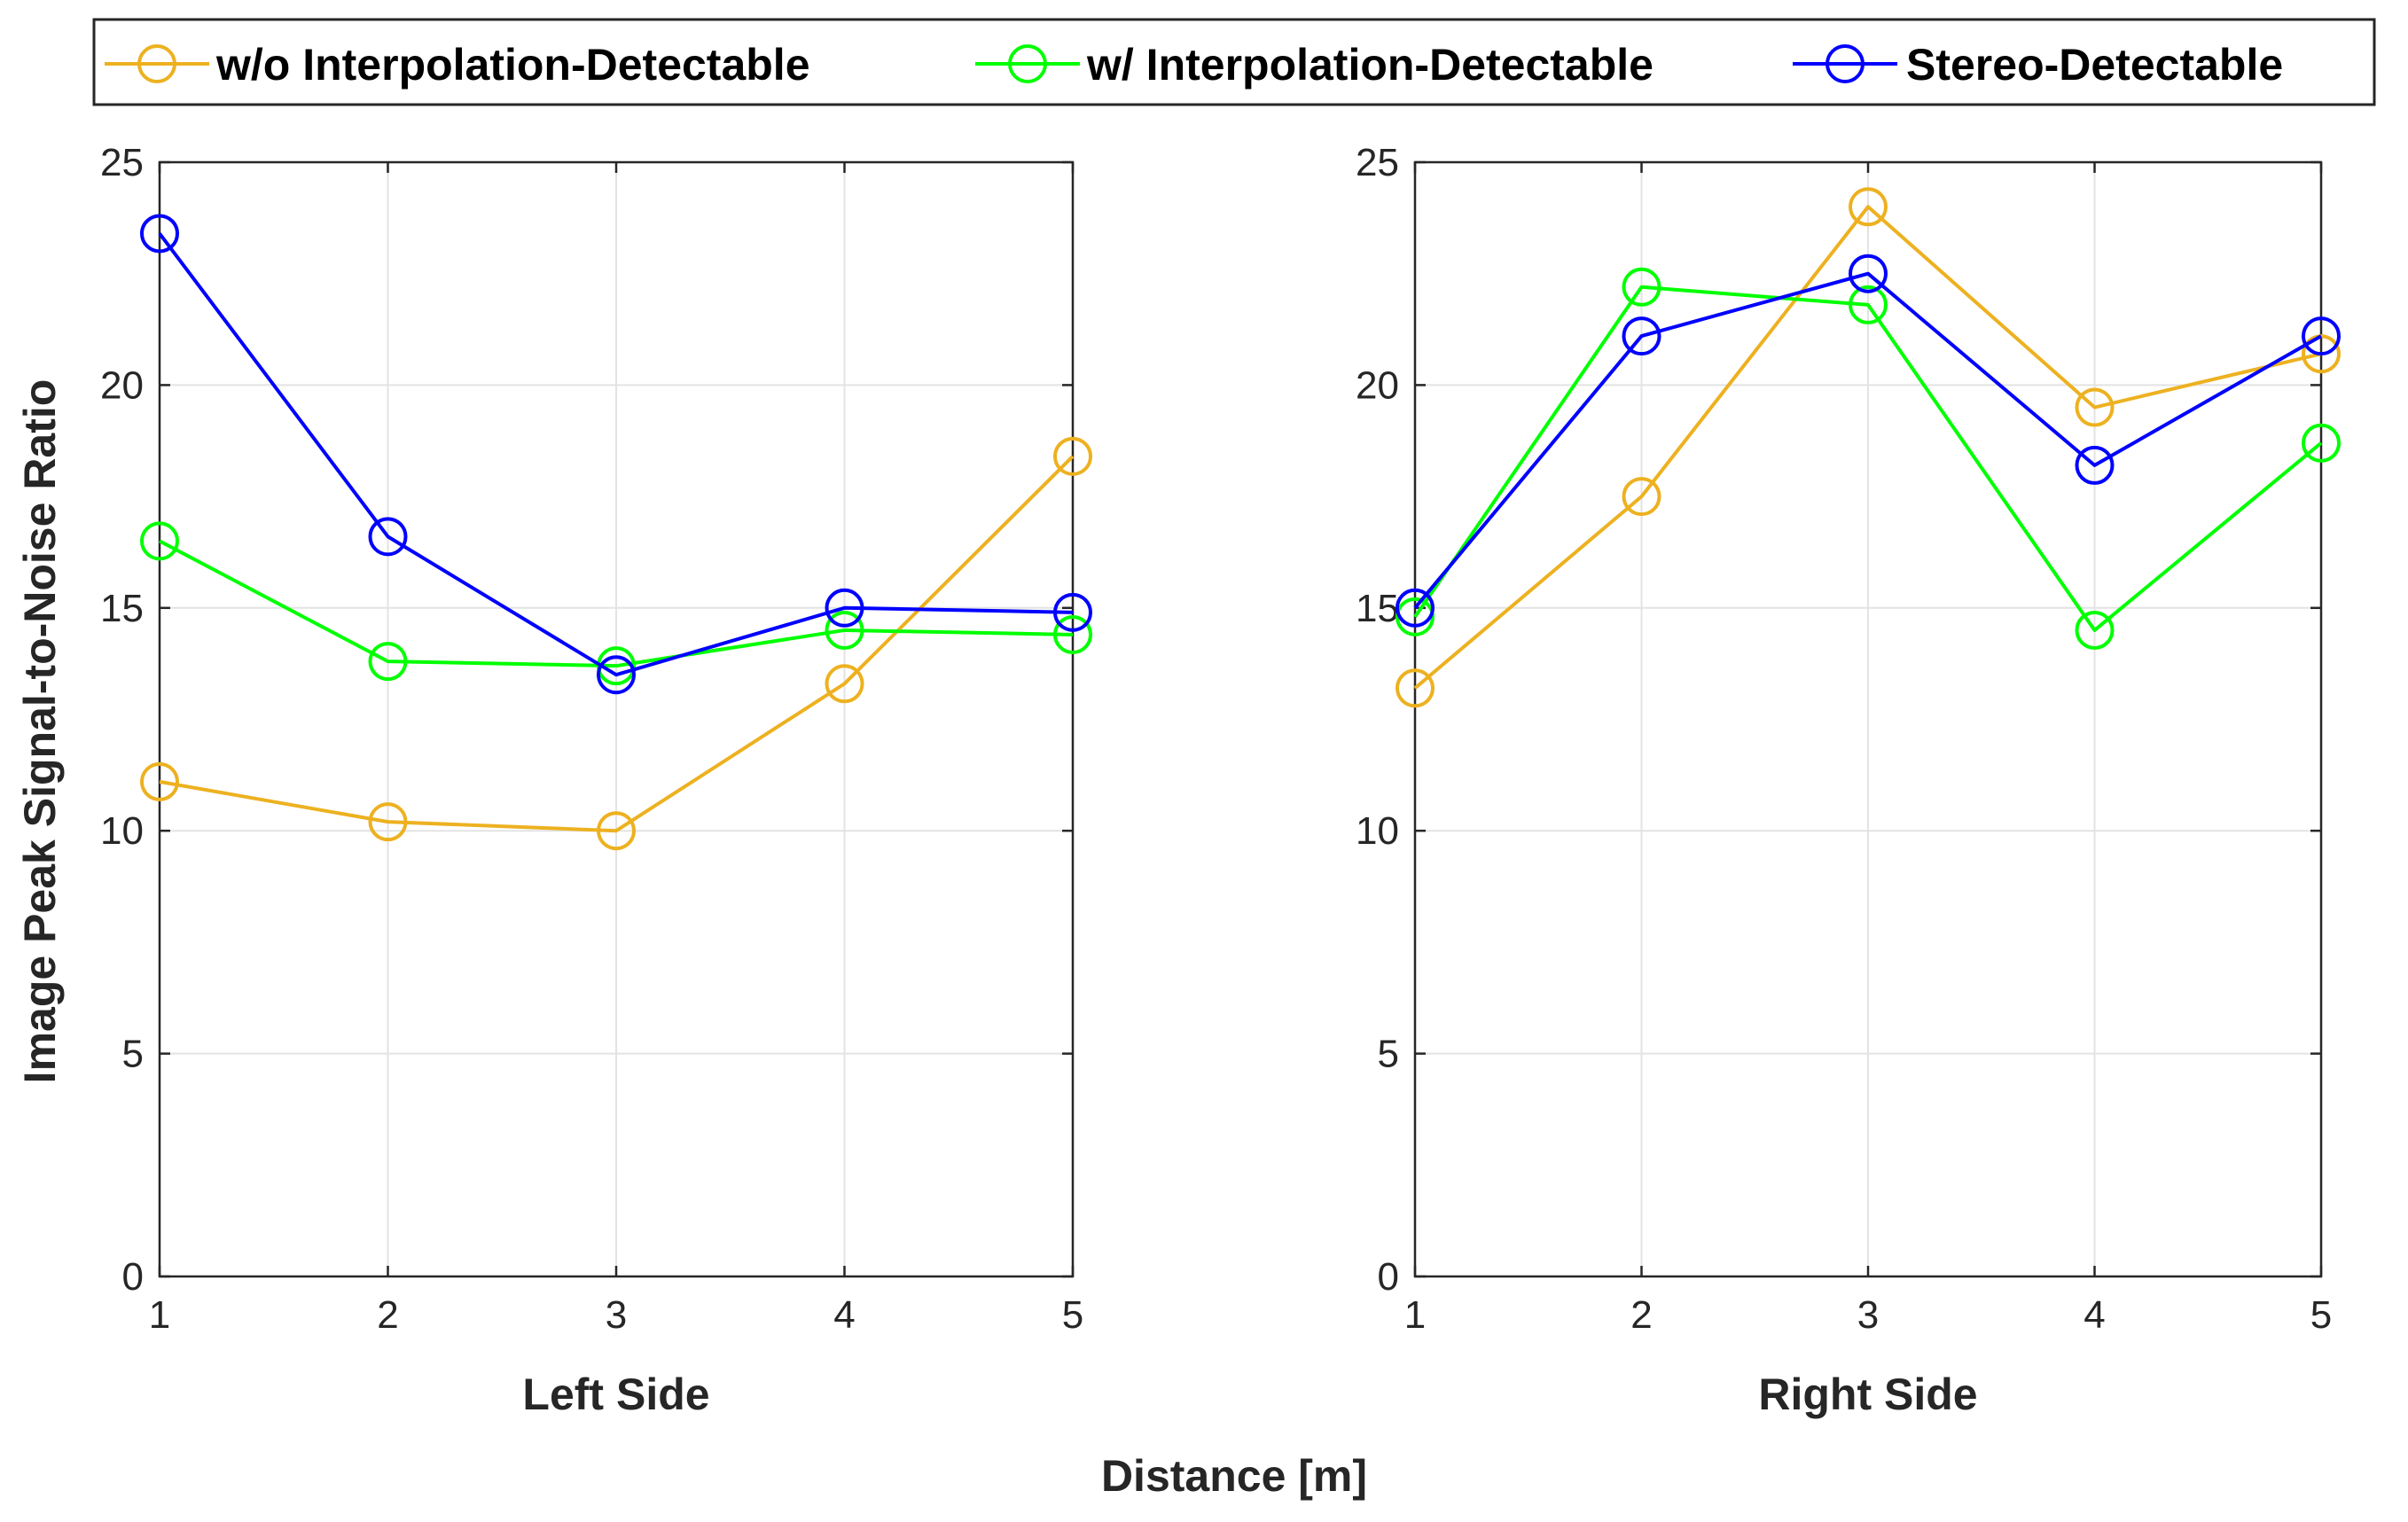  I want to click on right-y-tick-label: 10, so click(1377, 831).